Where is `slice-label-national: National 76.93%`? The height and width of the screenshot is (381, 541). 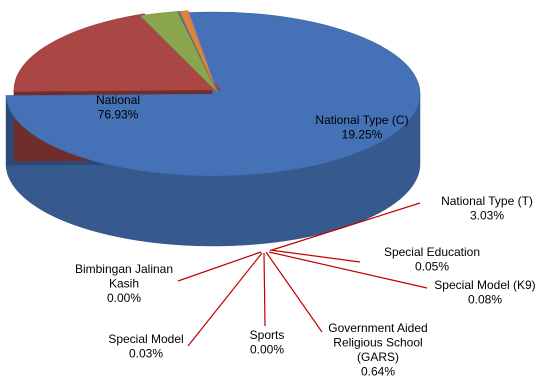
slice-label-national: National 76.93% is located at coordinates (118, 107).